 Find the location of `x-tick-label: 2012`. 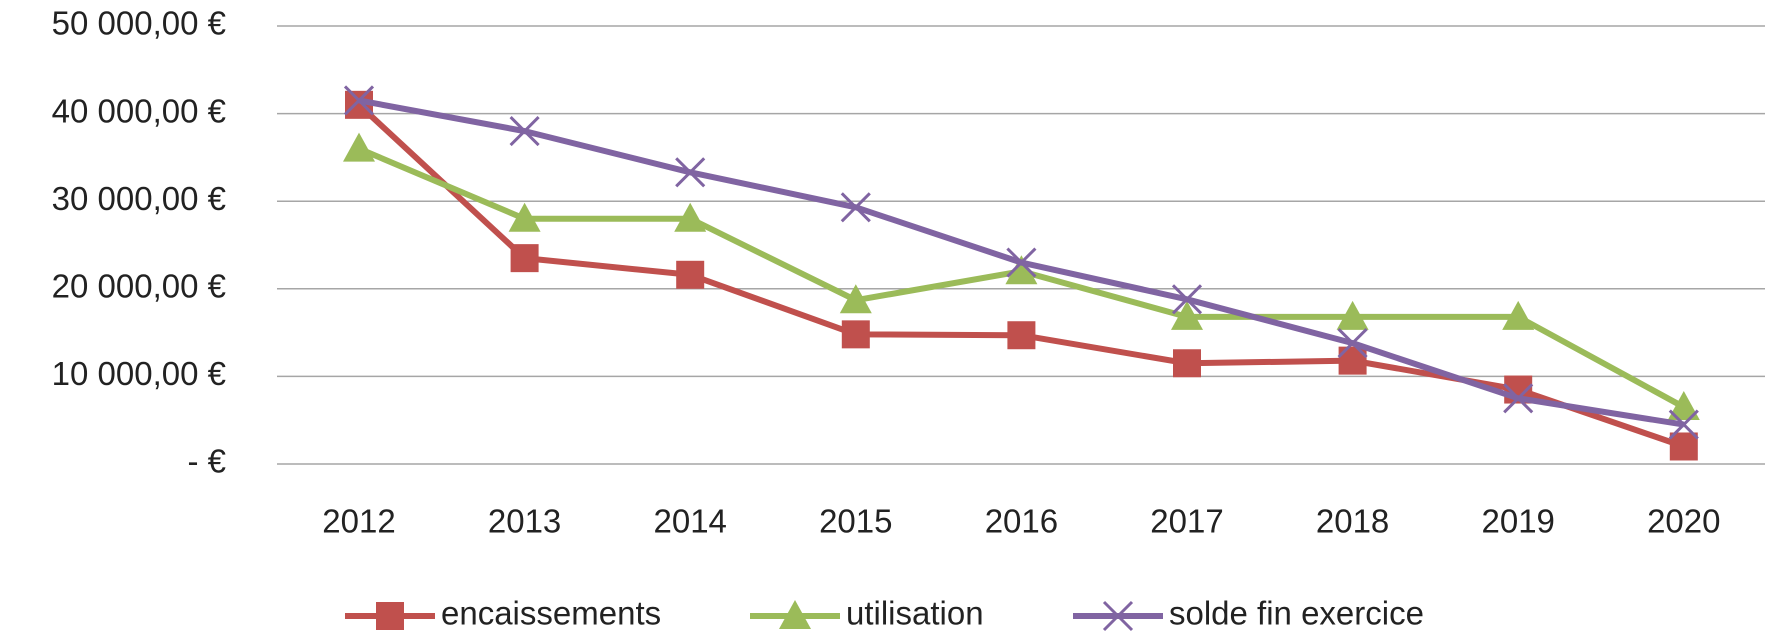

x-tick-label: 2012 is located at coordinates (358, 521).